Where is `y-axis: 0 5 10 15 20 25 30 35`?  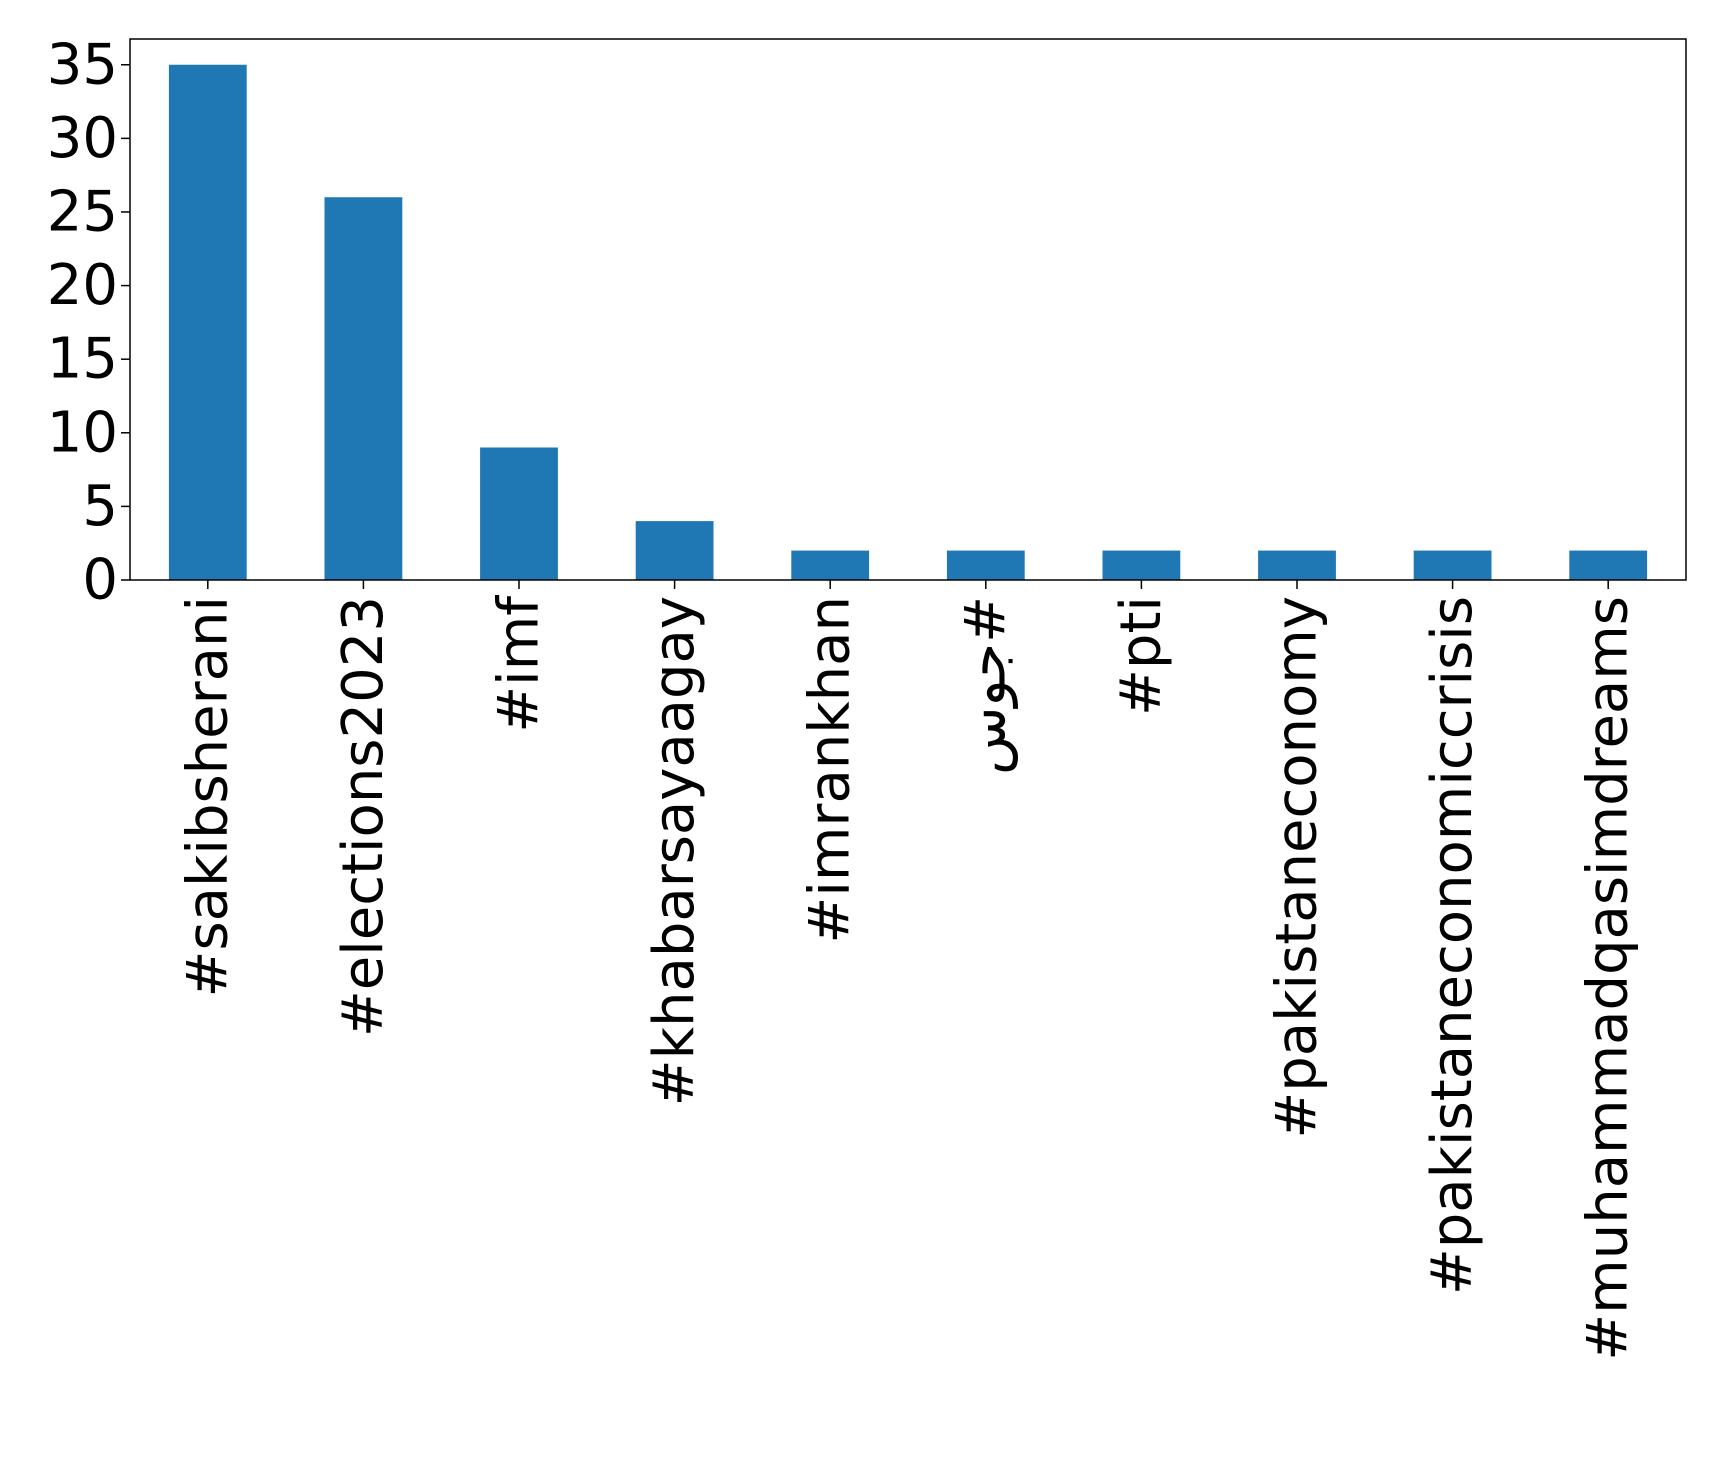 y-axis: 0 5 10 15 20 25 30 35 is located at coordinates (88, 322).